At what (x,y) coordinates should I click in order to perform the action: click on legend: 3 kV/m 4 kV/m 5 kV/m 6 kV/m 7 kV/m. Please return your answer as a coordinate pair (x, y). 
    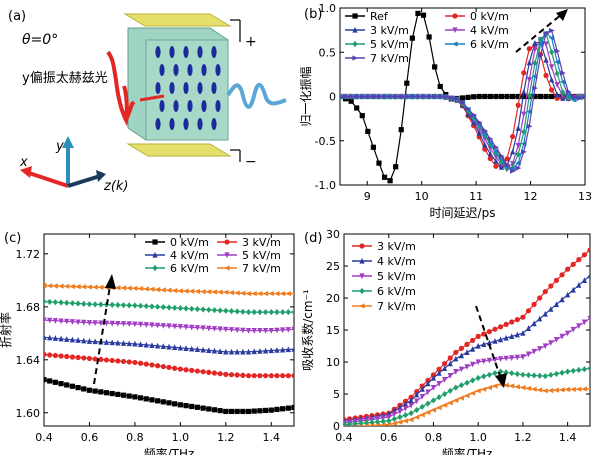
    Looking at the image, I should click on (384, 276).